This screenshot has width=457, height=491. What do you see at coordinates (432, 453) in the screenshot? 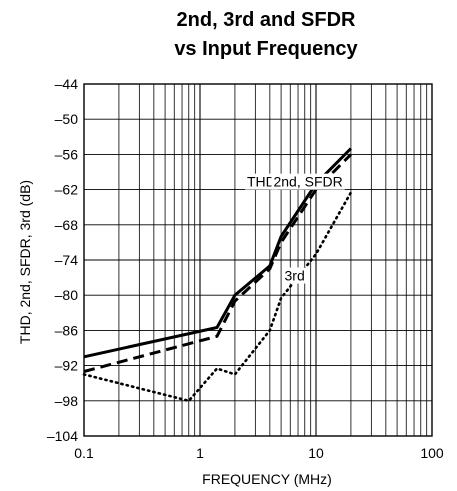
I see `x-tick-label: 100` at bounding box center [432, 453].